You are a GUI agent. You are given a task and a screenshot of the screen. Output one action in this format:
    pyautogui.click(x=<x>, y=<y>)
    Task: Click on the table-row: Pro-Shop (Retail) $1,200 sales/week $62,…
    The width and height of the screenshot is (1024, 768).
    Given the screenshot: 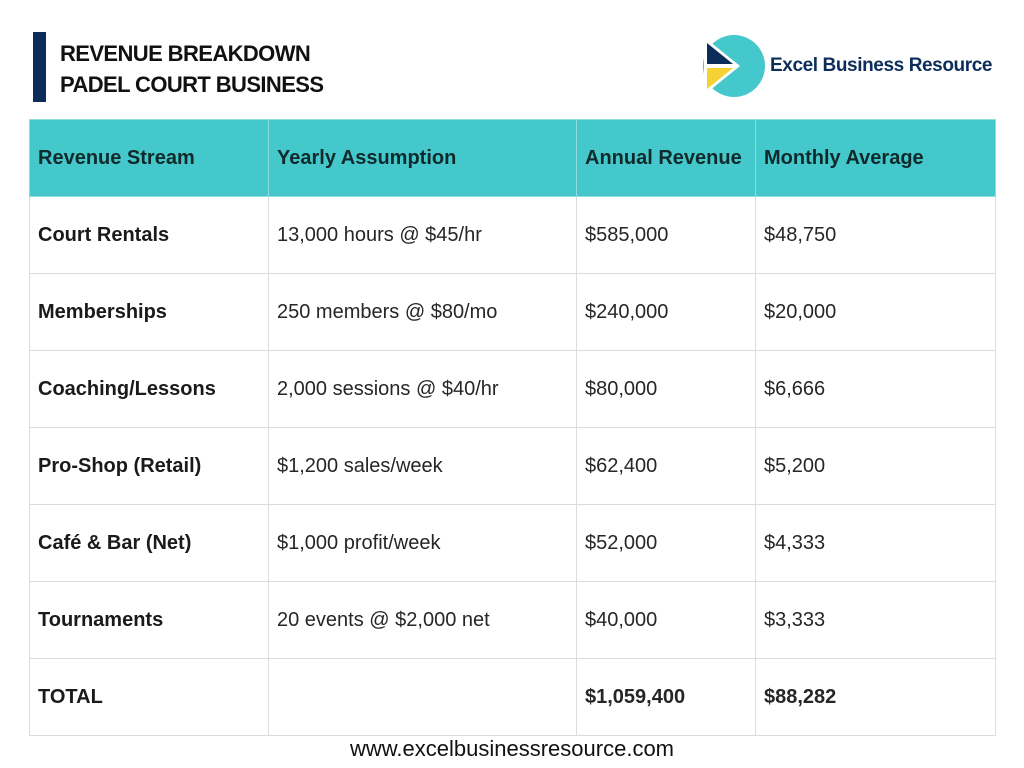 What is the action you would take?
    pyautogui.click(x=512, y=466)
    